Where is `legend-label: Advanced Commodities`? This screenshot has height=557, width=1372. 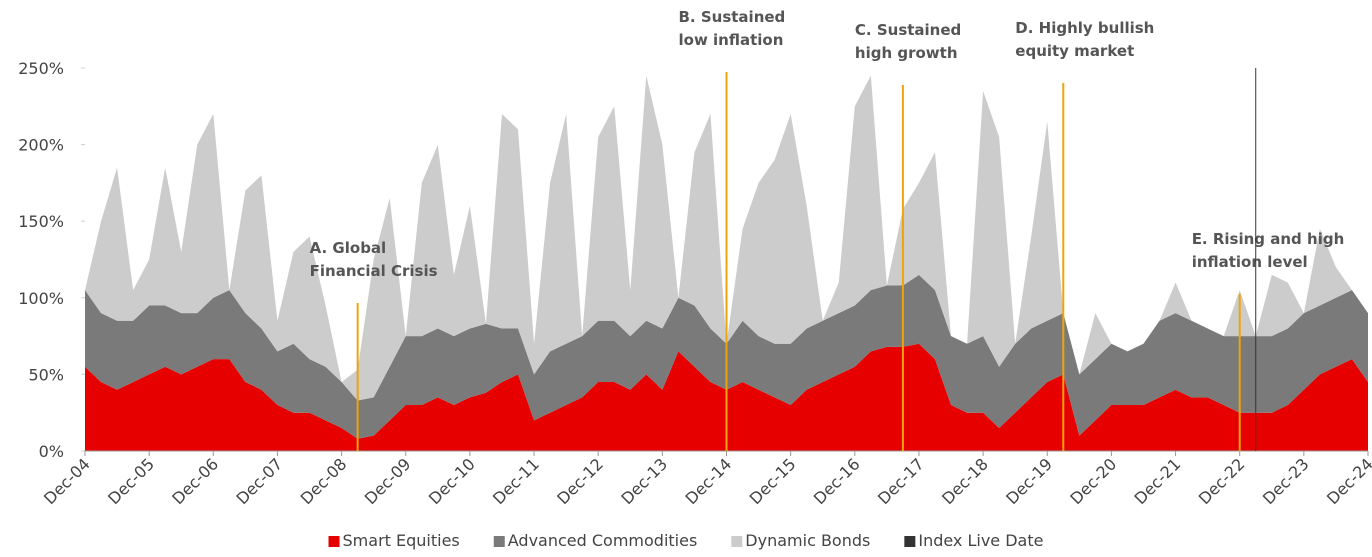 legend-label: Advanced Commodities is located at coordinates (603, 540).